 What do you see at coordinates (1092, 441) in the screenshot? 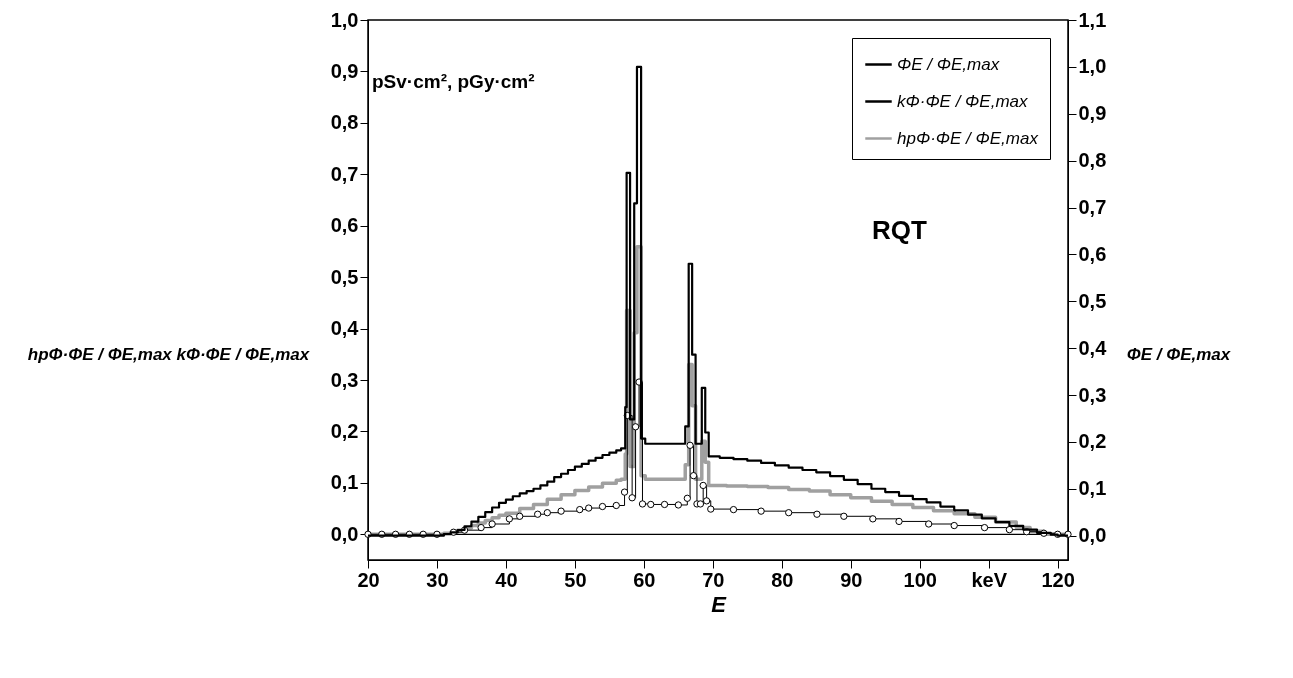
I see `y2-tick-label: 0,2` at bounding box center [1092, 441].